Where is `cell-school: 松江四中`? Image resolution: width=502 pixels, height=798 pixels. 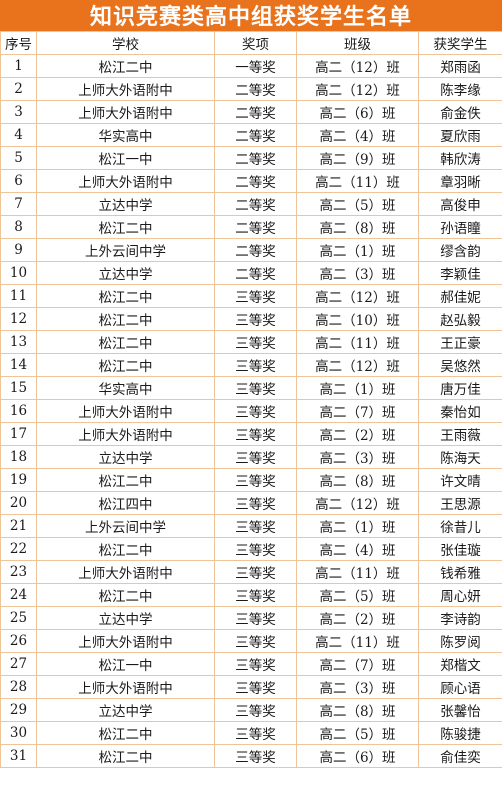
cell-school: 松江四中 is located at coordinates (125, 503).